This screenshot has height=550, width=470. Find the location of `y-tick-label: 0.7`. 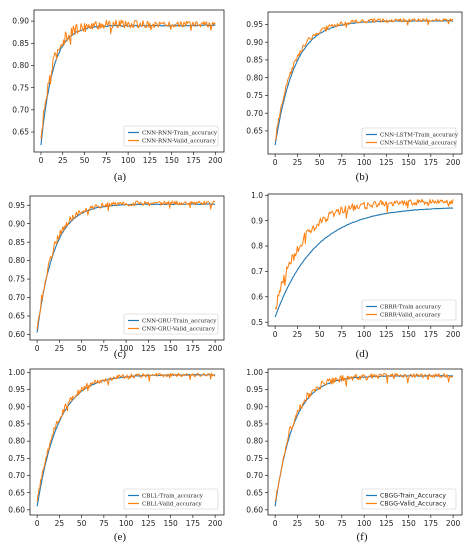

y-tick-label: 0.7 is located at coordinates (257, 271).